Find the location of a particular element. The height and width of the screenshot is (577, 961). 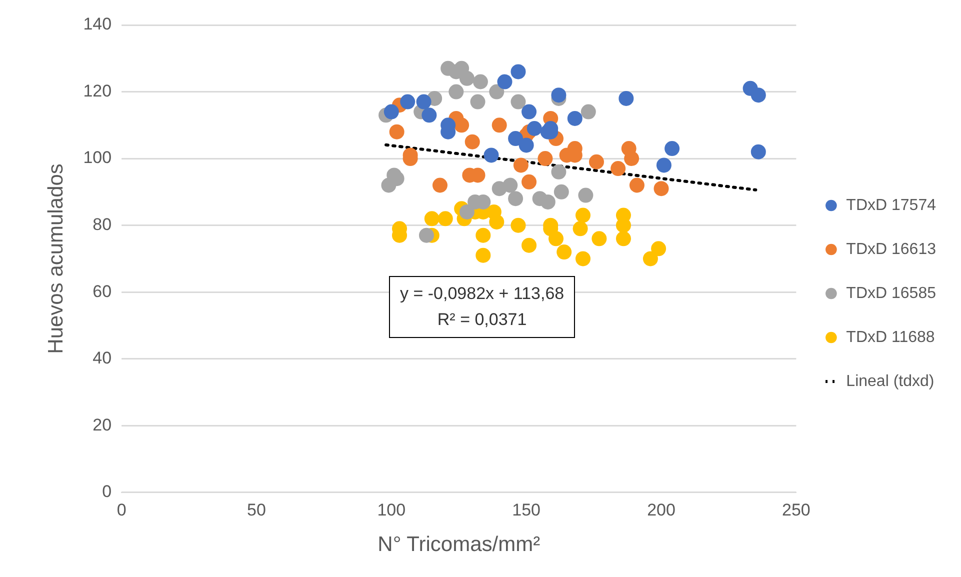

x-tick-label: 50 is located at coordinates (256, 510).